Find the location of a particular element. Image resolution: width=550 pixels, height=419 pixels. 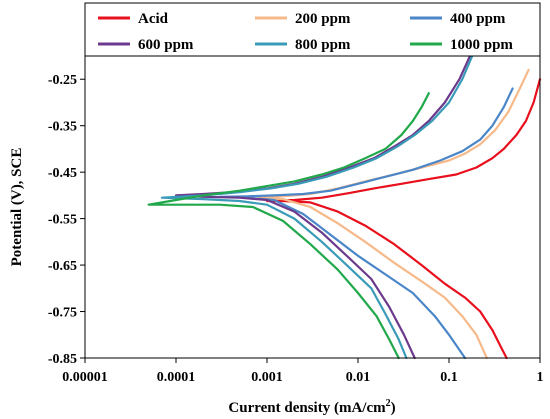

y-tick-label: -0.45 is located at coordinates (62, 173).